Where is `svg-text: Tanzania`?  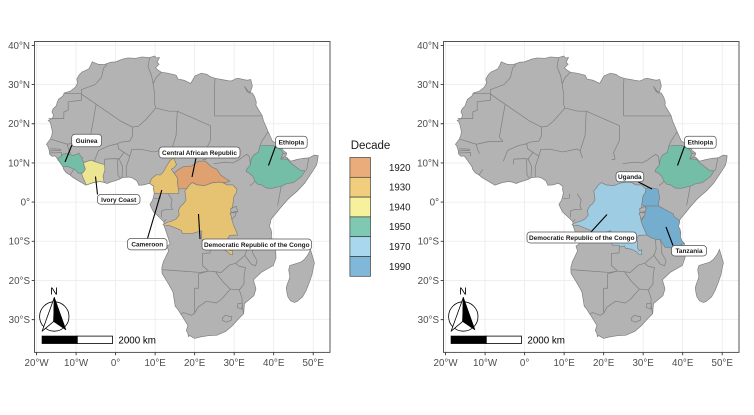 svg-text: Tanzania is located at coordinates (688, 251).